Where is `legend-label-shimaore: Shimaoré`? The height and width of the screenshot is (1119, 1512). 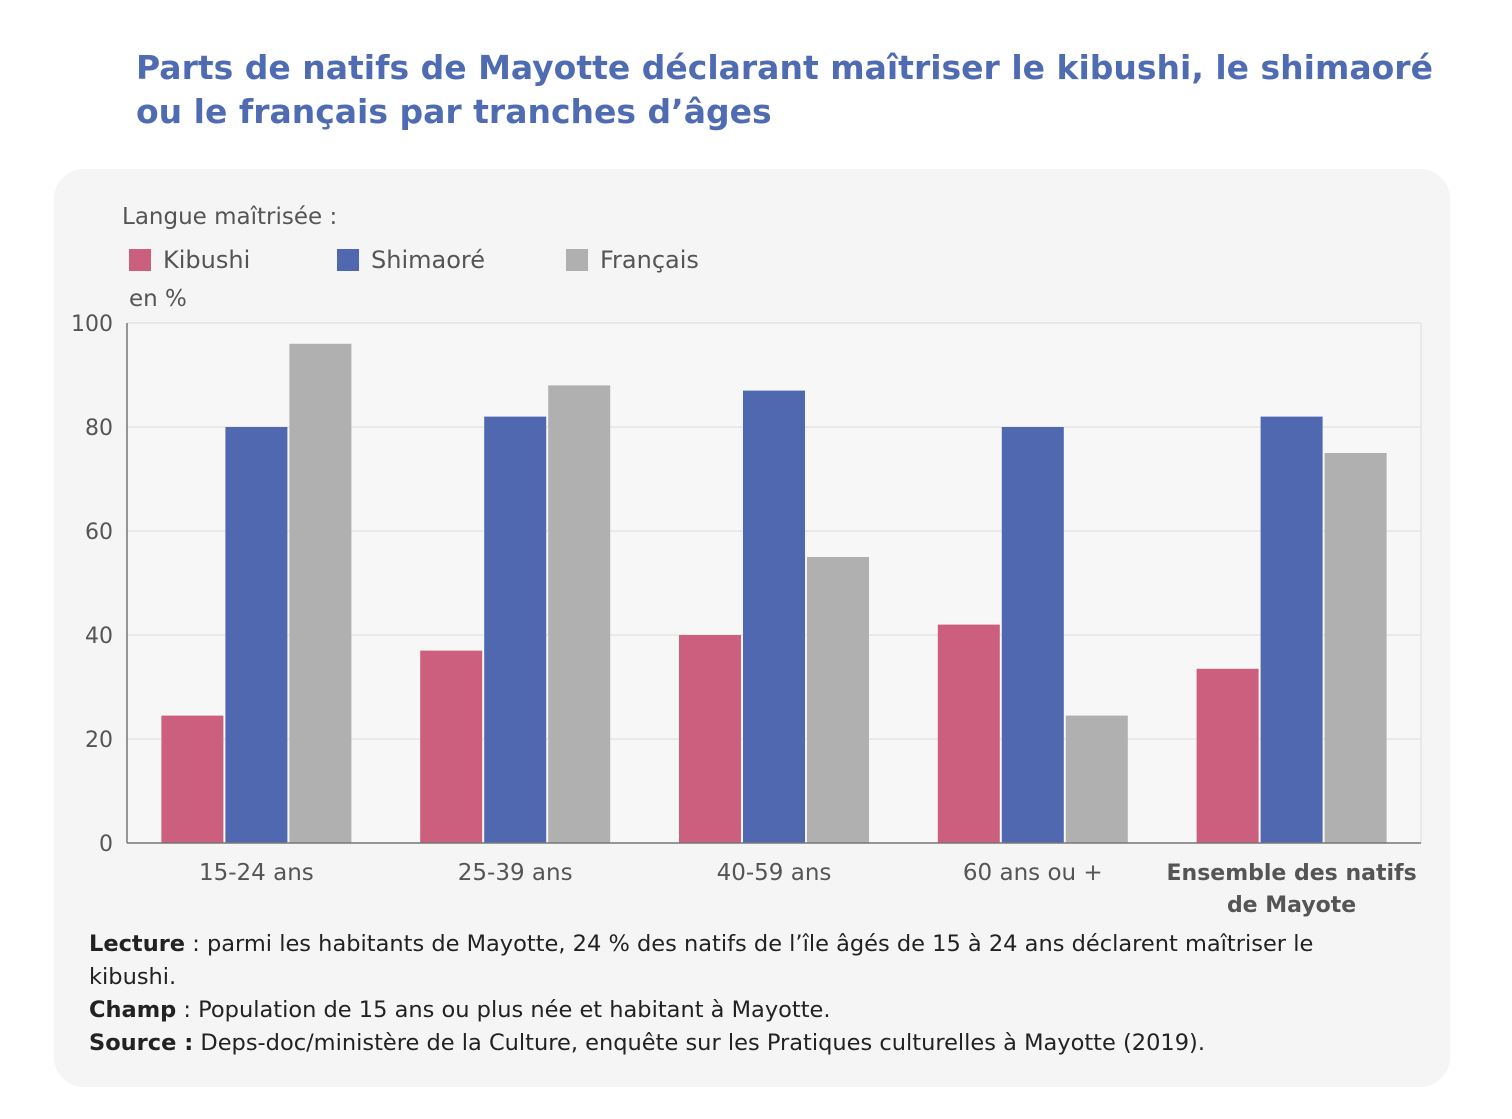
legend-label-shimaore: Shimaoré is located at coordinates (428, 260).